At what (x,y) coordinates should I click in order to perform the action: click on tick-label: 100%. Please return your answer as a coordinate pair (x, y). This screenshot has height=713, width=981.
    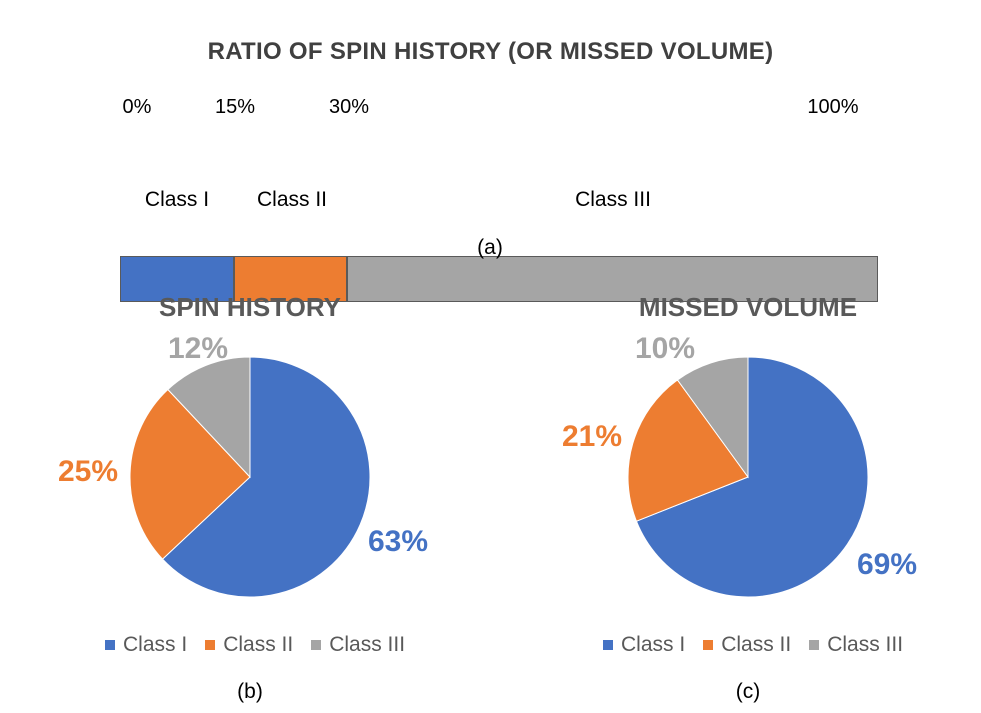
    Looking at the image, I should click on (833, 107).